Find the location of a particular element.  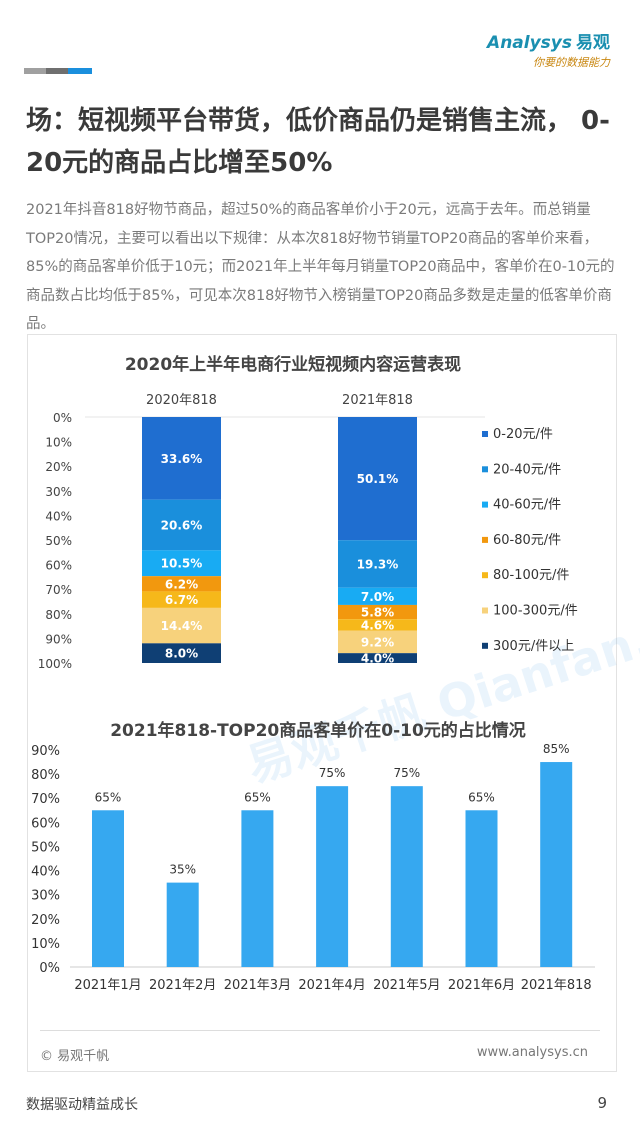

chart1-data-label: 19.3% is located at coordinates (378, 564).